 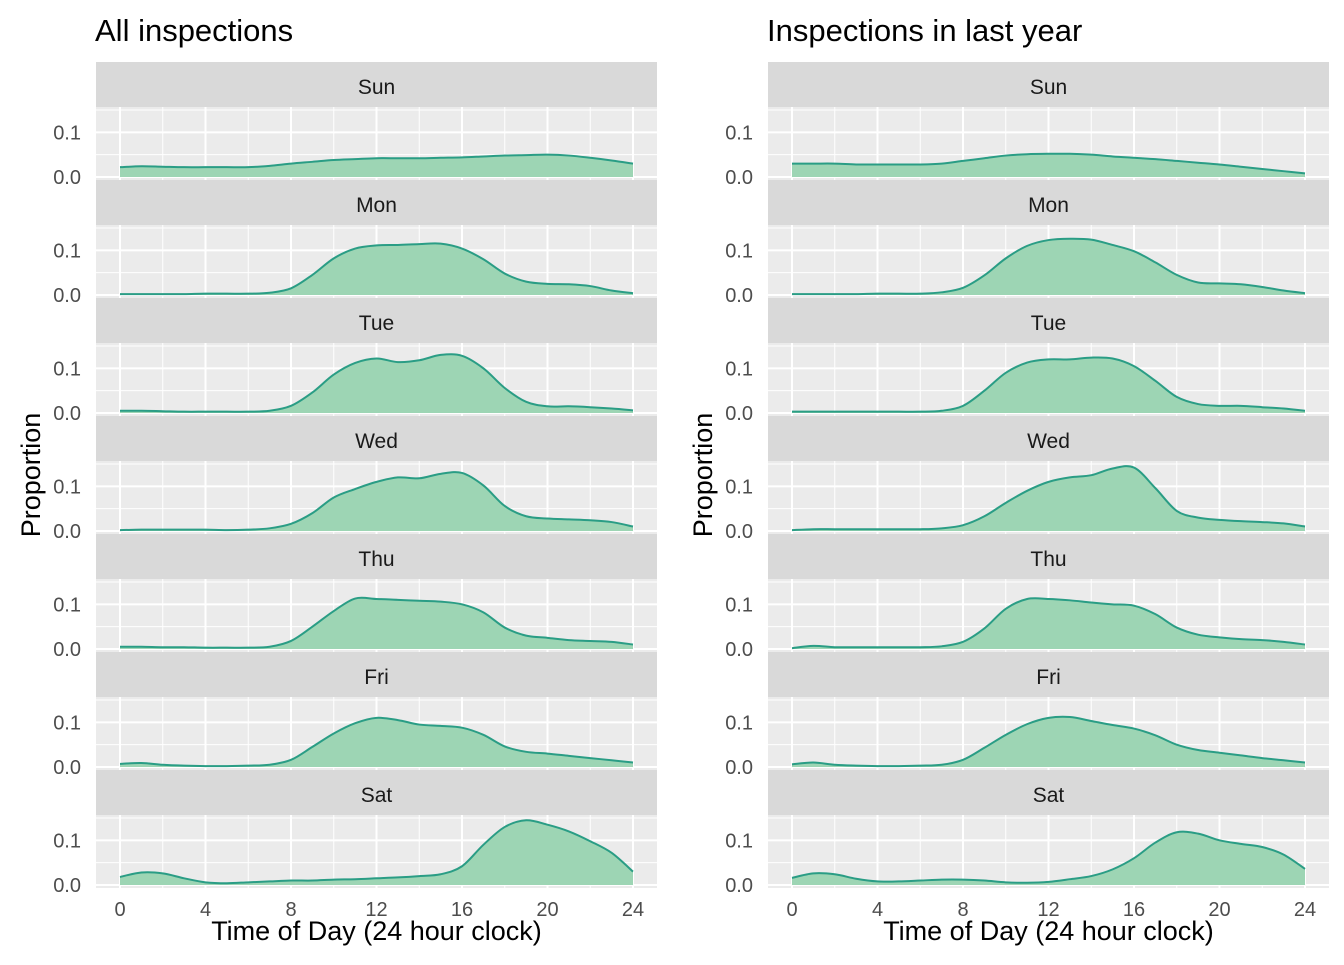 What do you see at coordinates (924, 30) in the screenshot?
I see `chart-title: Inspections in last year` at bounding box center [924, 30].